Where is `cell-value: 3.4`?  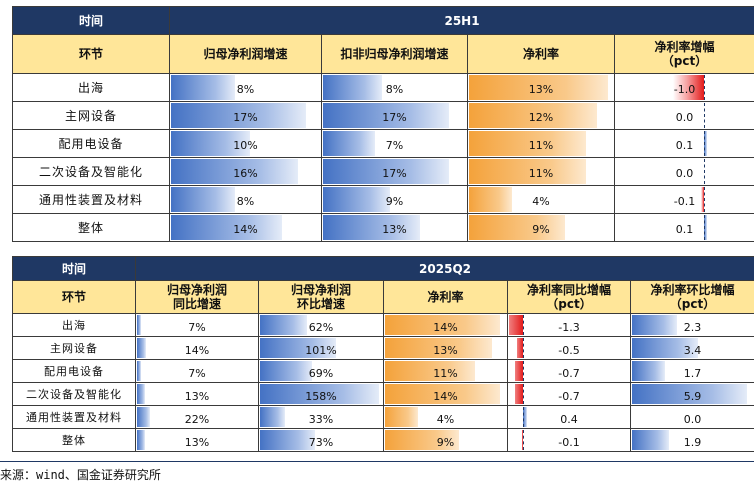 cell-value: 3.4 is located at coordinates (692, 350).